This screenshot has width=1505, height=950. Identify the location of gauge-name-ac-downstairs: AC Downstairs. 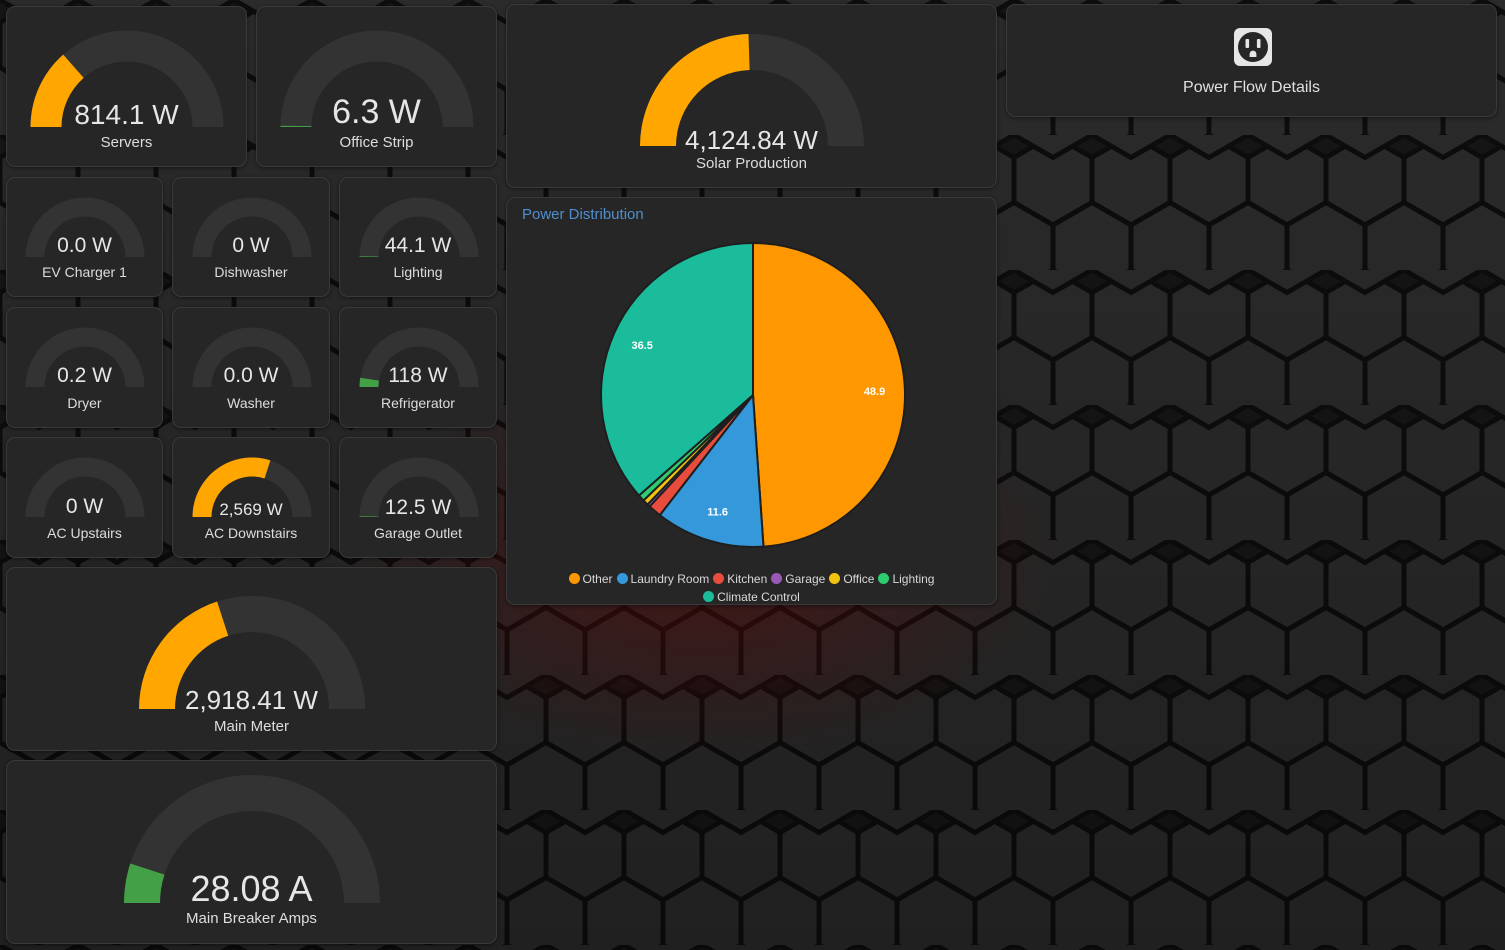
(251, 533).